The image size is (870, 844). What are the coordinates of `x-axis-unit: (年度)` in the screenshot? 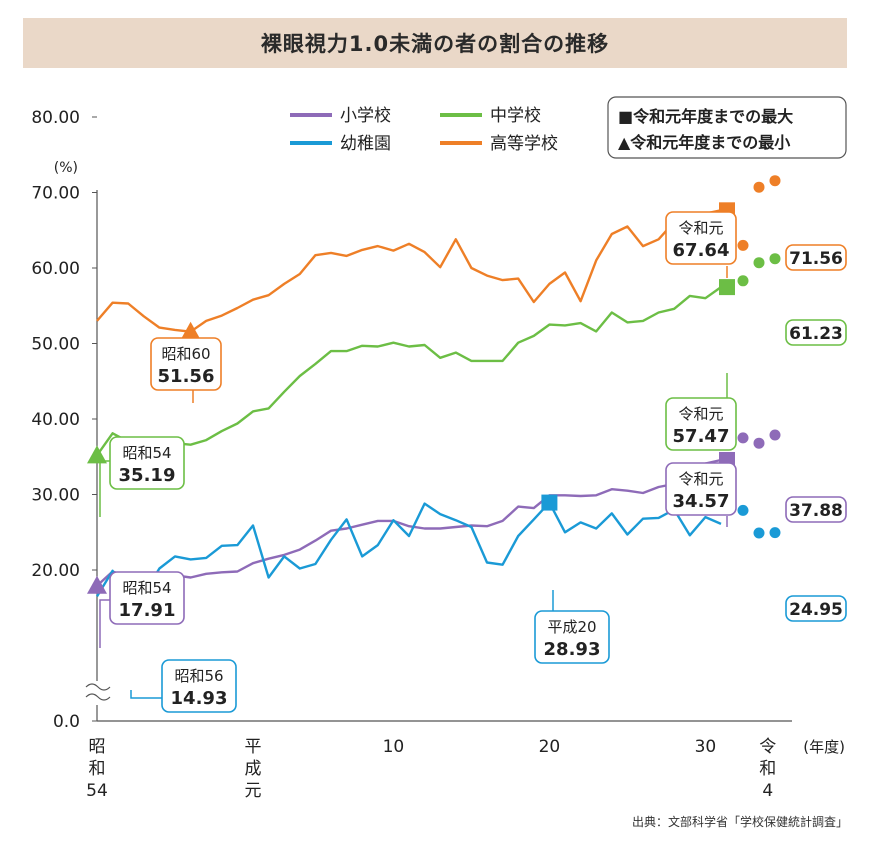 It's located at (824, 747).